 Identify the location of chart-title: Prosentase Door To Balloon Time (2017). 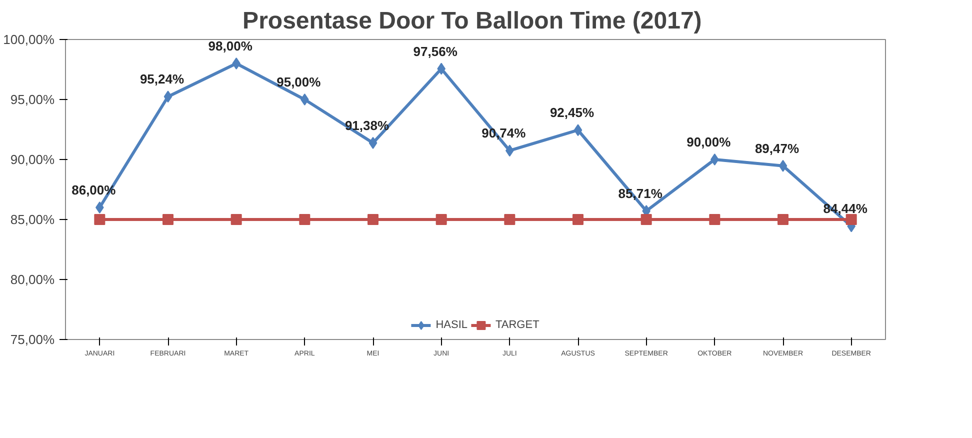
(472, 21).